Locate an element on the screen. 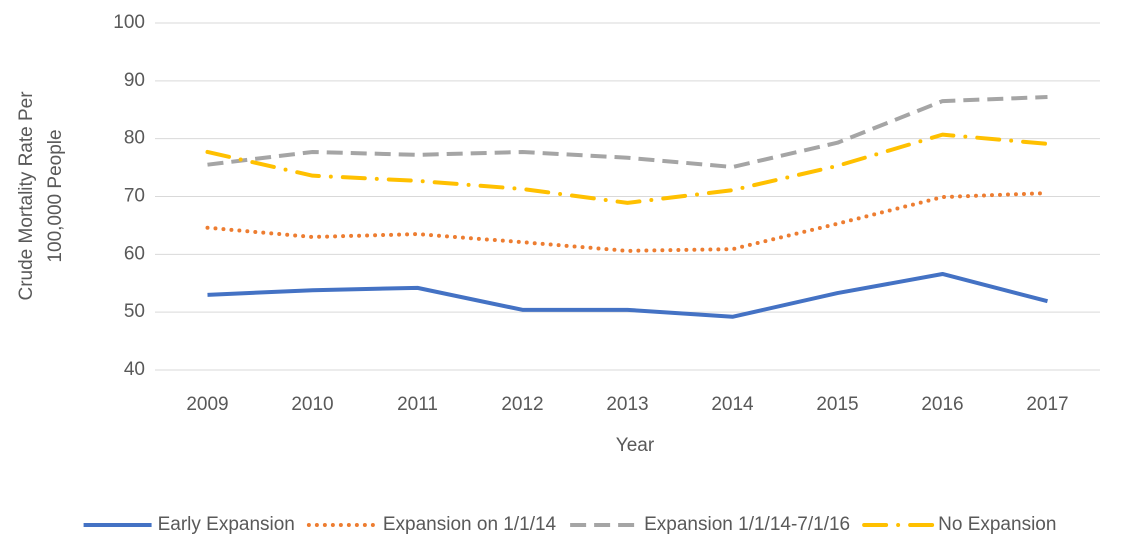 The width and height of the screenshot is (1140, 541). y-tick-label: 70 is located at coordinates (134, 196).